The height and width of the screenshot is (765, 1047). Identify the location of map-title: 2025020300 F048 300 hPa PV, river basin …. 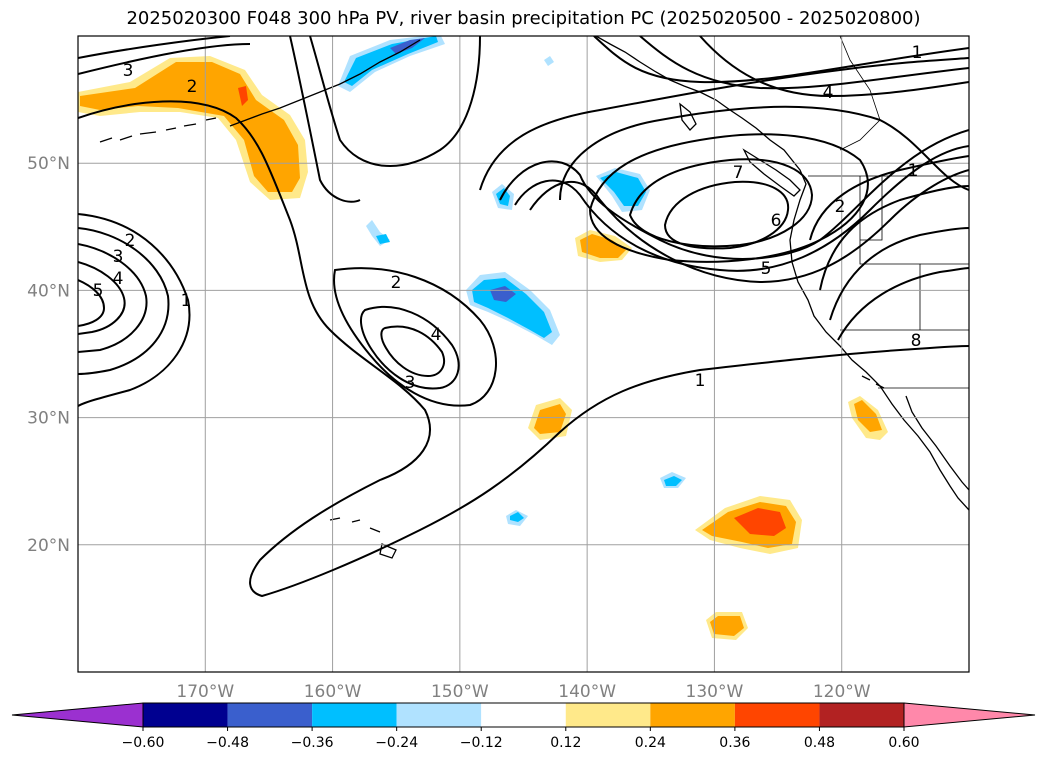
(523, 18).